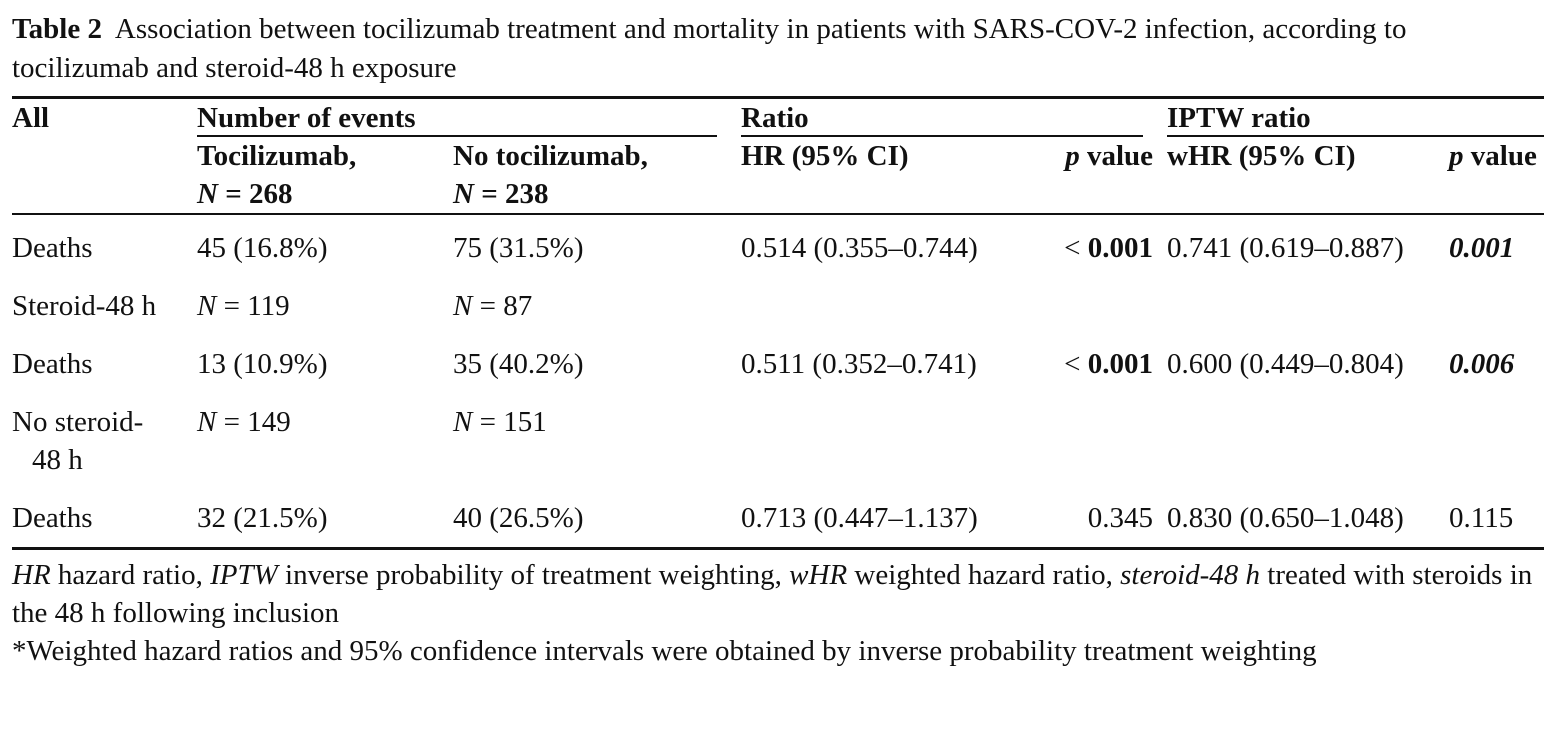 Image resolution: width=1554 pixels, height=738 pixels. I want to click on table-row: Steroid-48 h N = 119 N = 87, so click(778, 304).